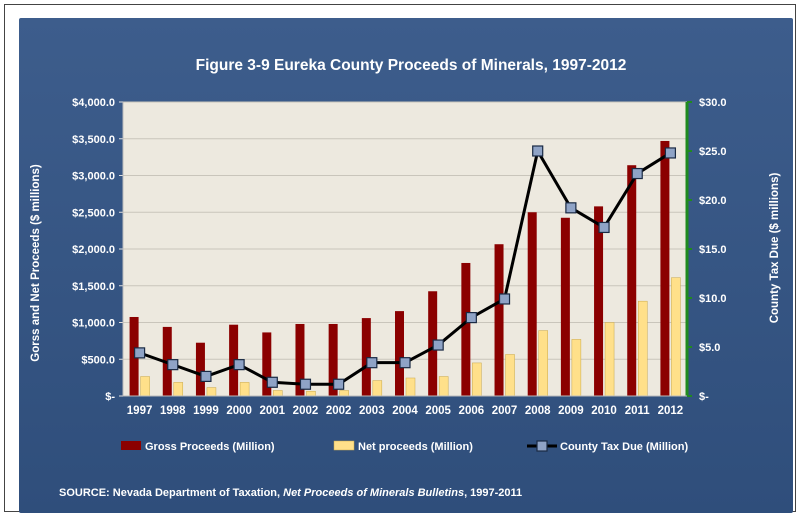 Image resolution: width=802 pixels, height=518 pixels. What do you see at coordinates (775, 248) in the screenshot?
I see `right-axis-title: County Tax Due ($ millions)` at bounding box center [775, 248].